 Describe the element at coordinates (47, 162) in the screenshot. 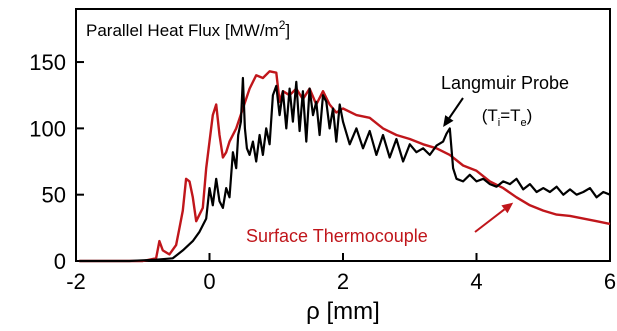

I see `y-axis-tick-labels: 0 50 100 150` at that location.